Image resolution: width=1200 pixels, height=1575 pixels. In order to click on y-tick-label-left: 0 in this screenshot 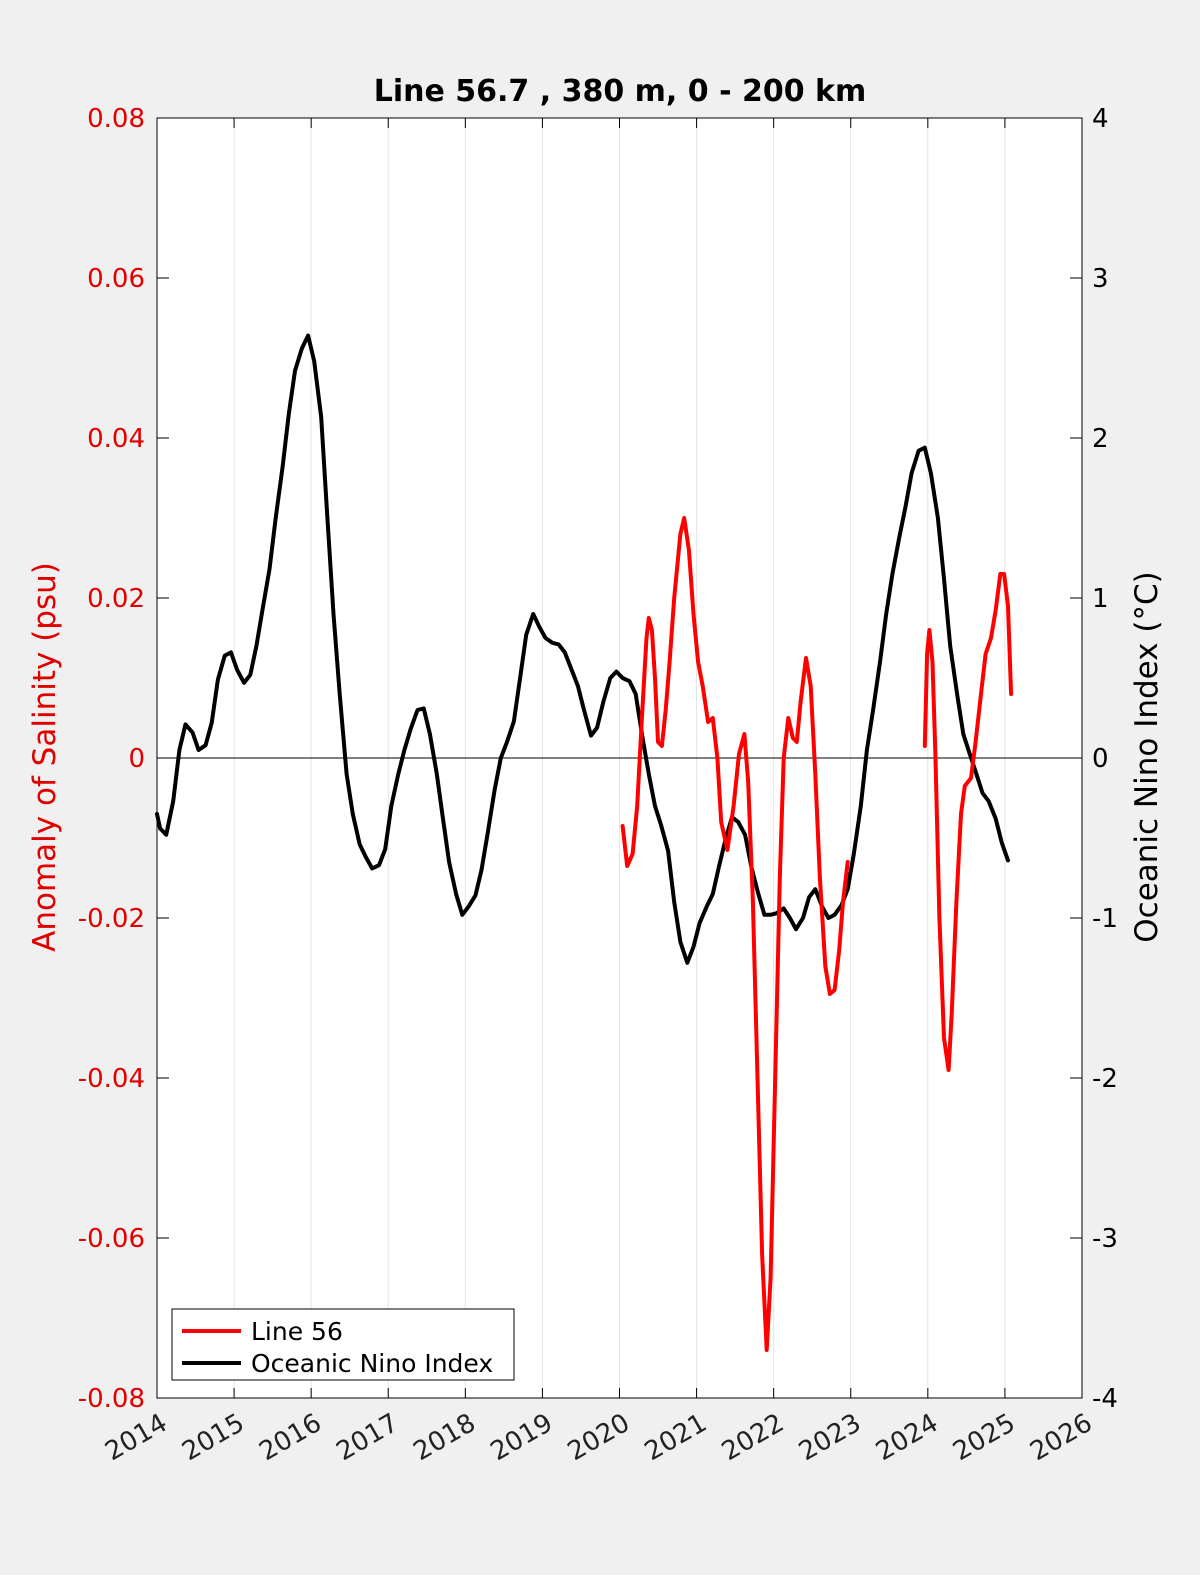, I will do `click(136, 759)`.